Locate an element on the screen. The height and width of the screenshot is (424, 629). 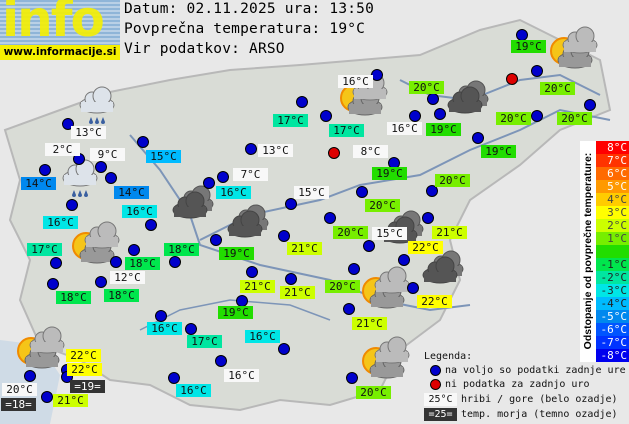
station-temperature-label: 12°C is located at coordinates (127, 277).